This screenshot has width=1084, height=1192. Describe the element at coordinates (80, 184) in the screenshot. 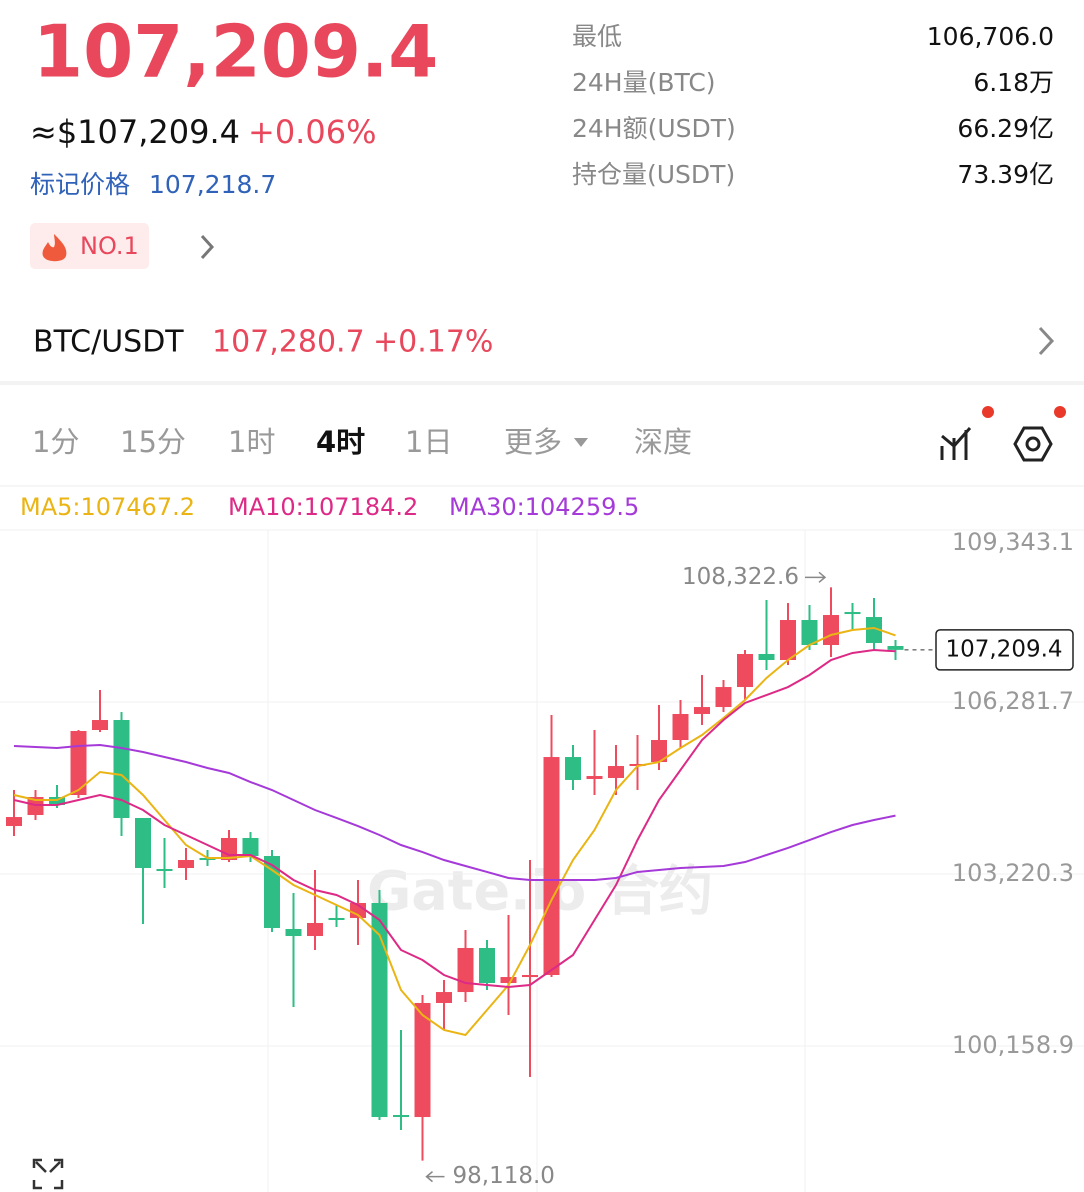

I see `mark-label: 标记价格` at that location.